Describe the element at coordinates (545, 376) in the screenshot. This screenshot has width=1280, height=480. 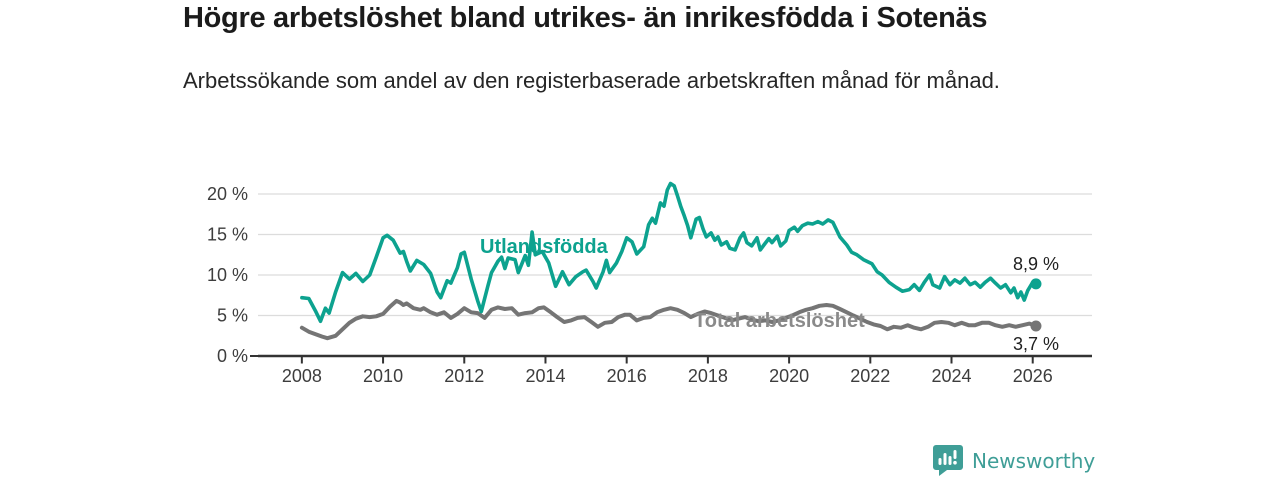
I see `x-tick-label: 2014` at that location.